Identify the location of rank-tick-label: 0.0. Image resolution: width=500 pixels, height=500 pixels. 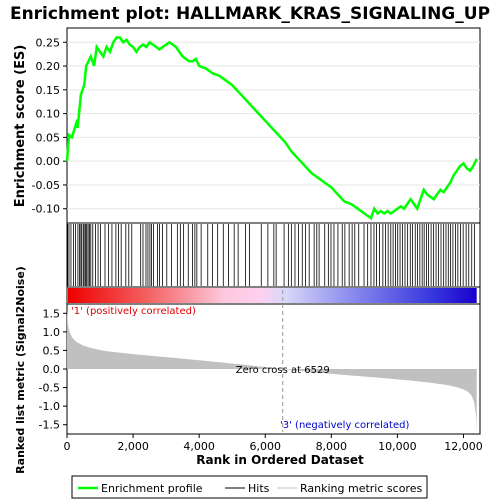
(52, 369).